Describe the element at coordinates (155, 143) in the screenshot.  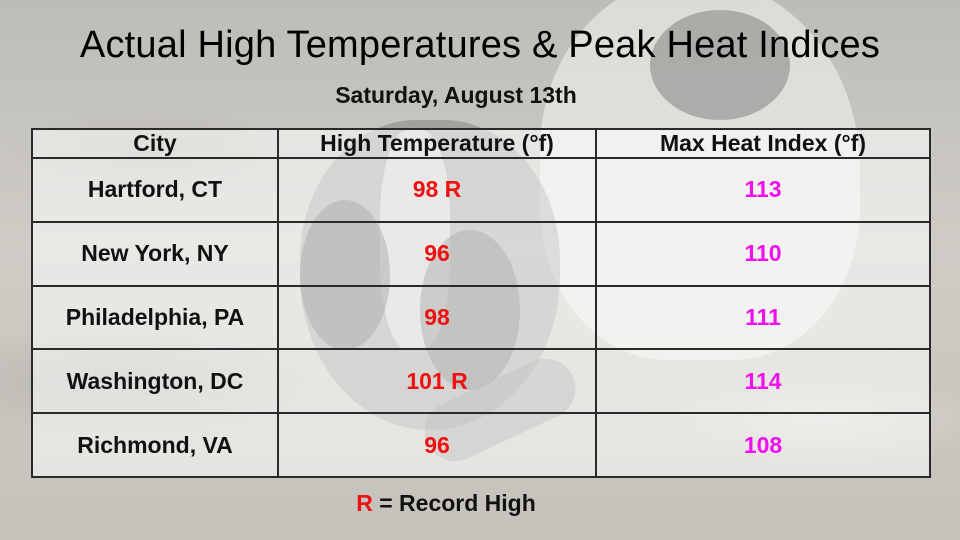
I see `header-city: City` at that location.